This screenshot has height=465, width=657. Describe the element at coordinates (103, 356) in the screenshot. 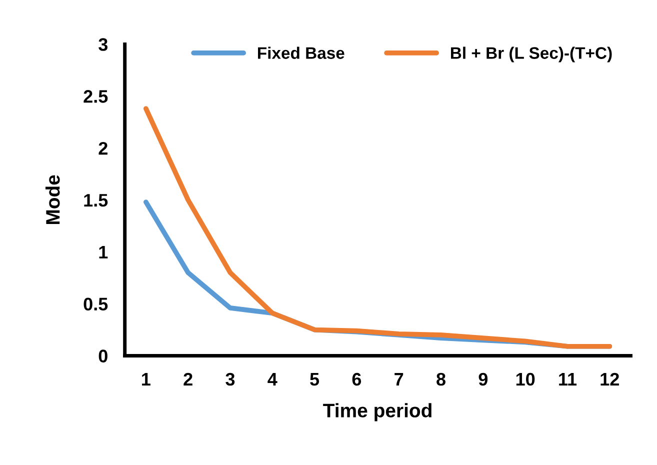

I see `y-tick-label: 0` at that location.